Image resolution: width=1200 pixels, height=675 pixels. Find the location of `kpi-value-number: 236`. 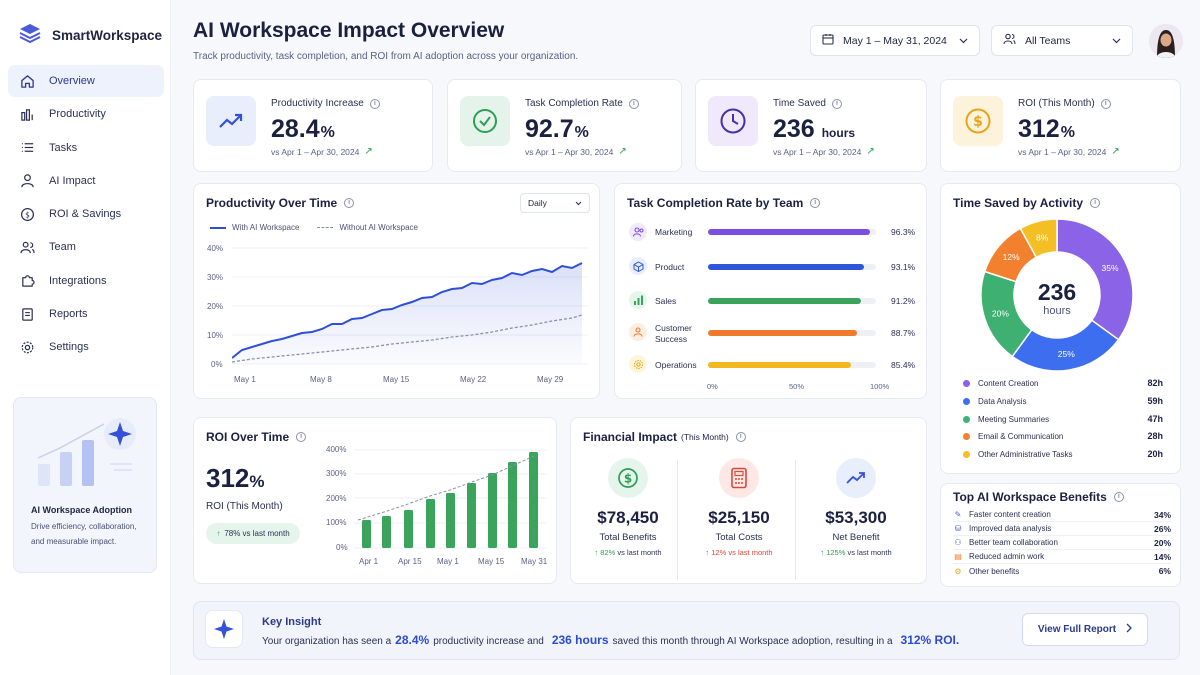

kpi-value-number: 236 is located at coordinates (794, 129).